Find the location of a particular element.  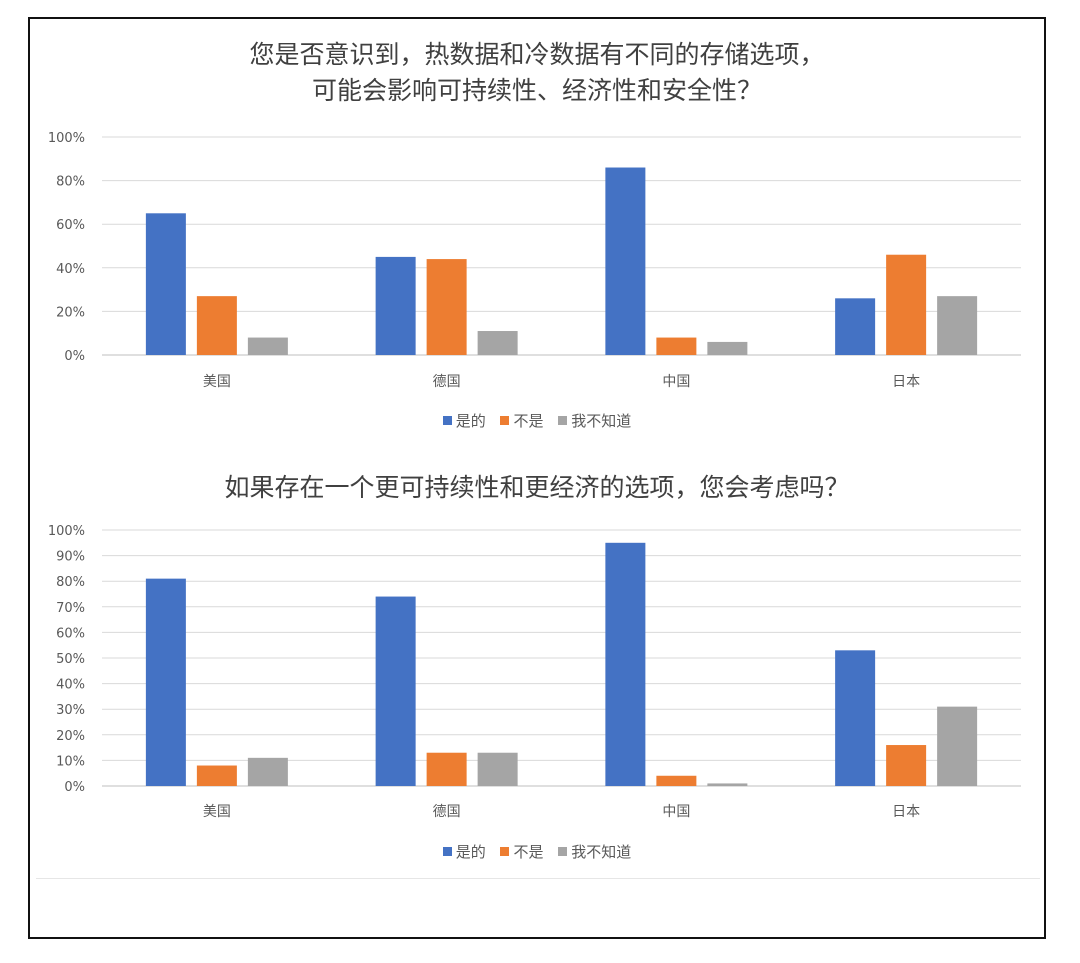

y-tick-label: 30% is located at coordinates (70, 710).